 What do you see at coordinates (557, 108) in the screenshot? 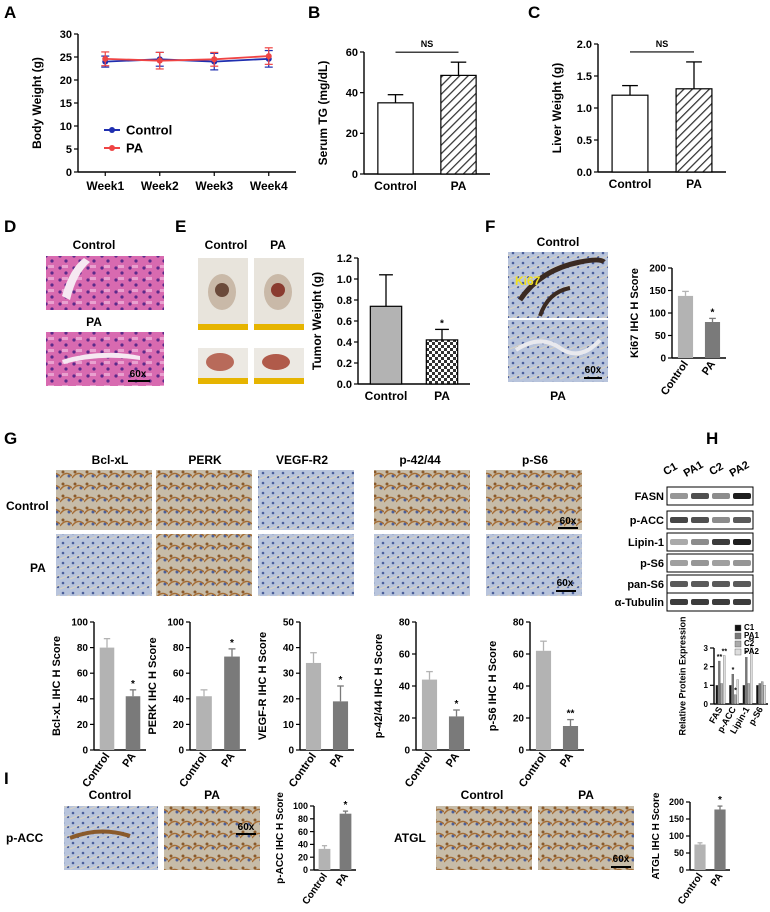
I see `y-axis-label: Liver Weight (g)` at bounding box center [557, 108].